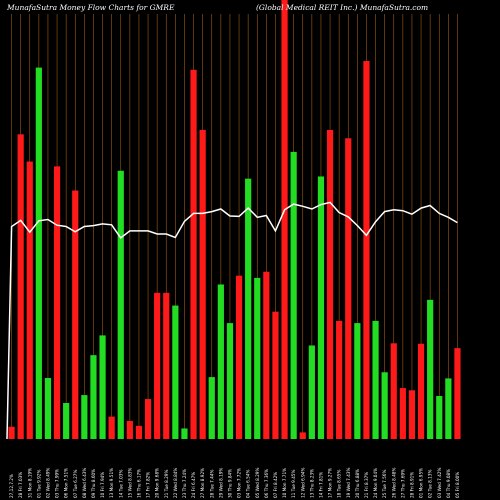  Describe the element at coordinates (302, 483) in the screenshot. I see `x-tick-label: 12 Wed 6.94%` at that location.